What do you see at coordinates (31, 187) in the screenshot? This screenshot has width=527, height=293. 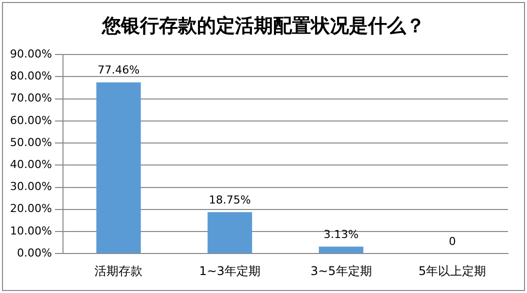 I see `y-tick-label: 30.00%` at bounding box center [31, 187].